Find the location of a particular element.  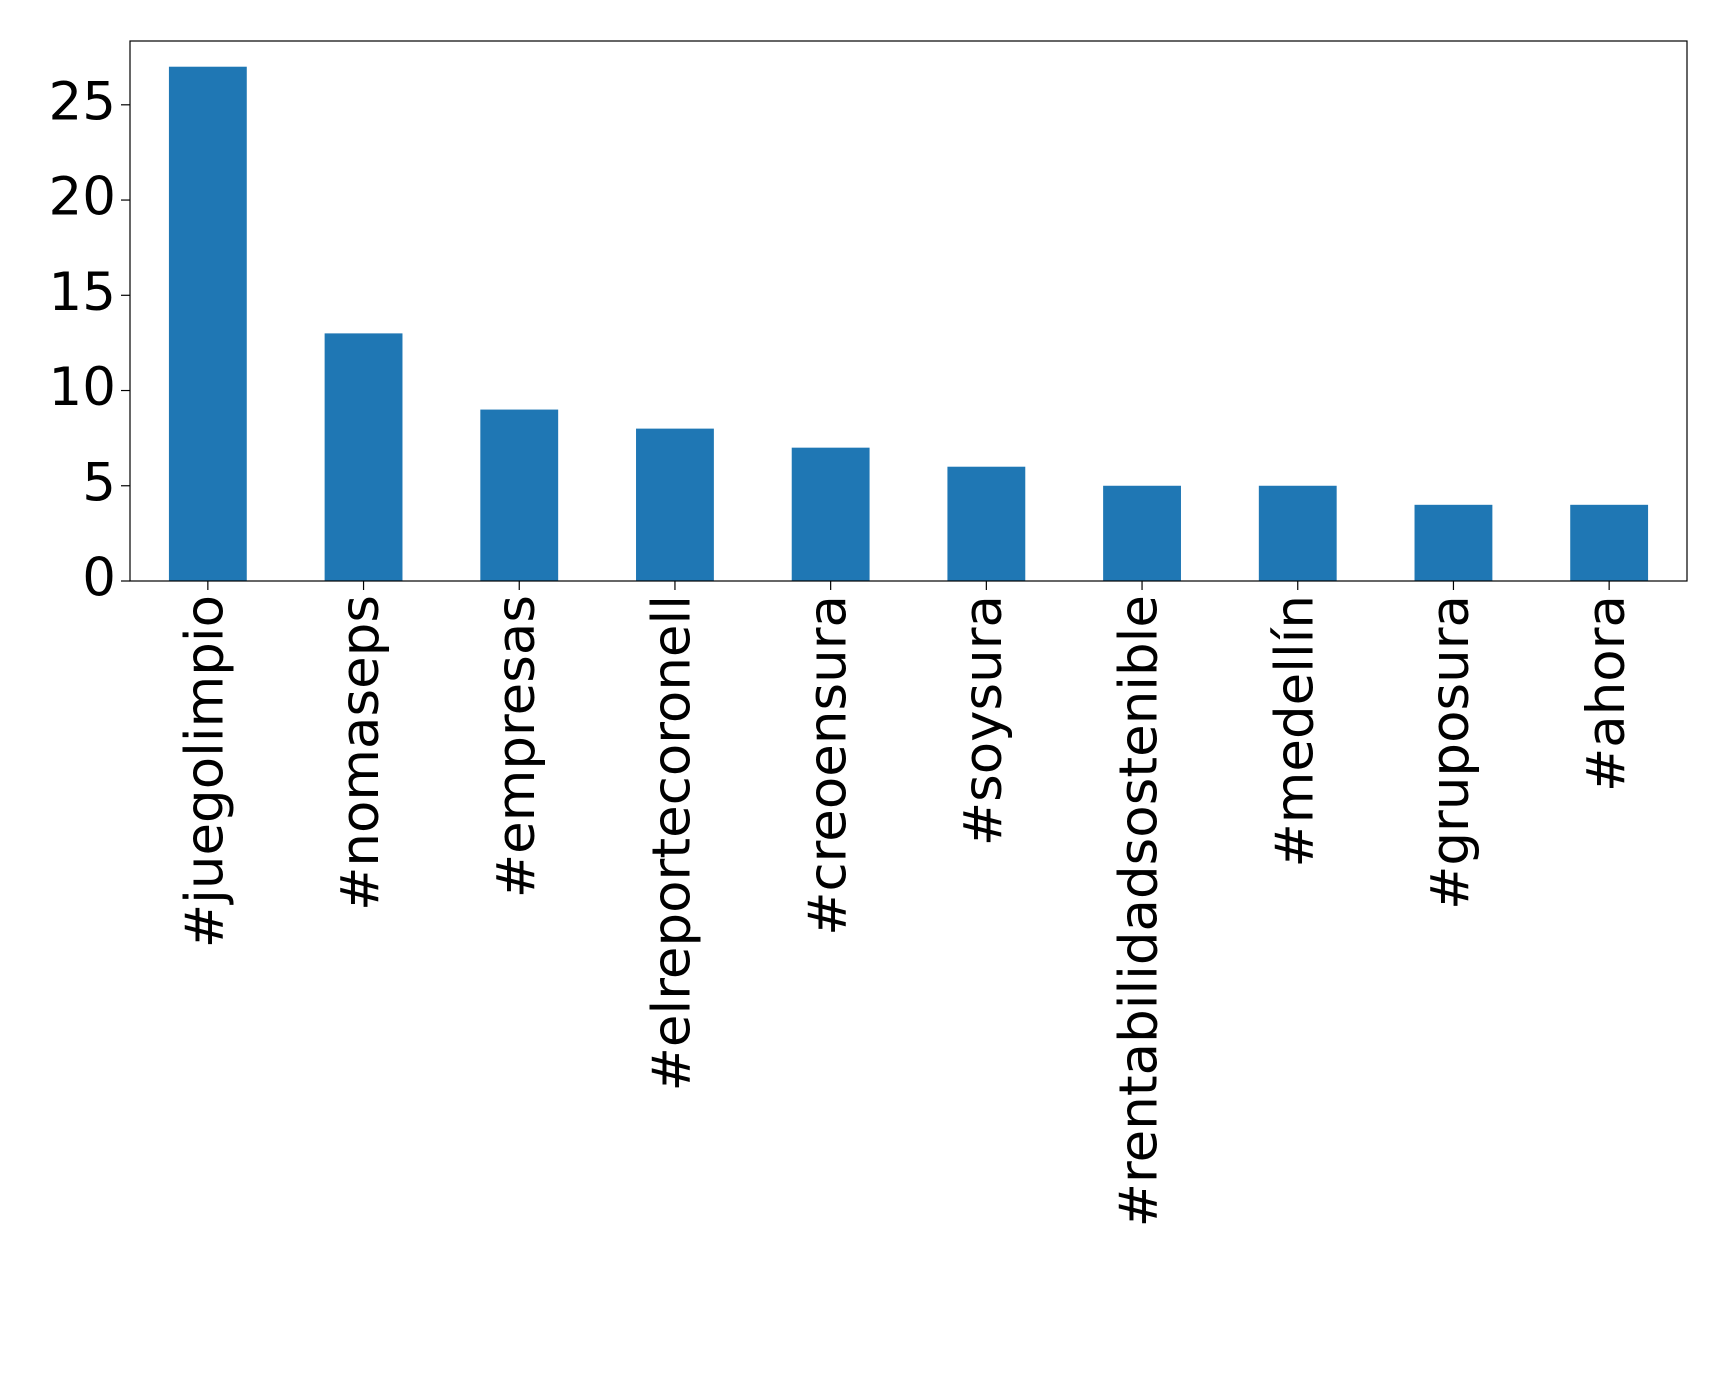

x-tick-label: #nomaseps is located at coordinates (360, 753).